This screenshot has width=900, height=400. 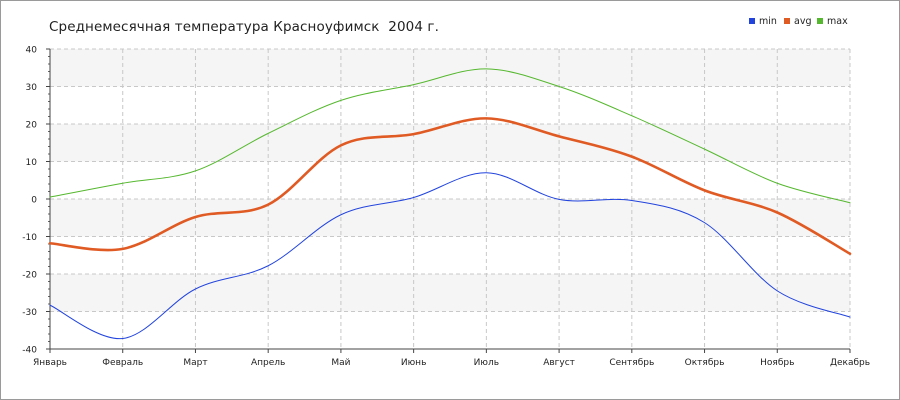 What do you see at coordinates (34, 201) in the screenshot?
I see `y-tick-label: 0` at bounding box center [34, 201].